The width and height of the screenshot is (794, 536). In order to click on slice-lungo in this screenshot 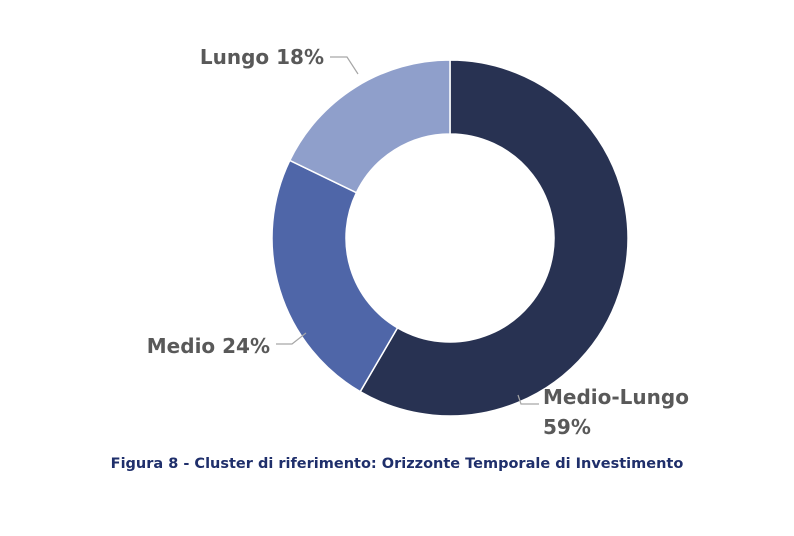, I will do `click(369, 126)`.